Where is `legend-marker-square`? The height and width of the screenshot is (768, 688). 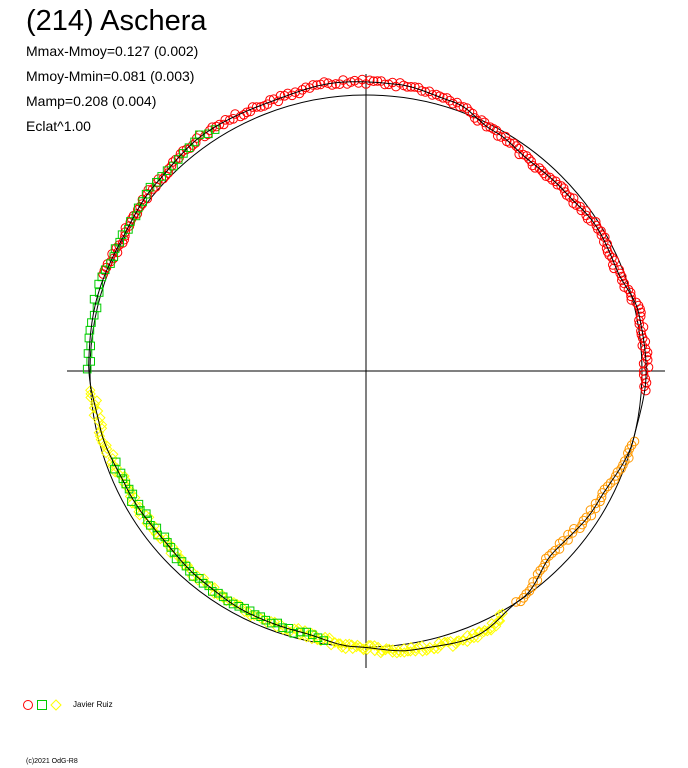
legend-marker-square is located at coordinates (42, 705).